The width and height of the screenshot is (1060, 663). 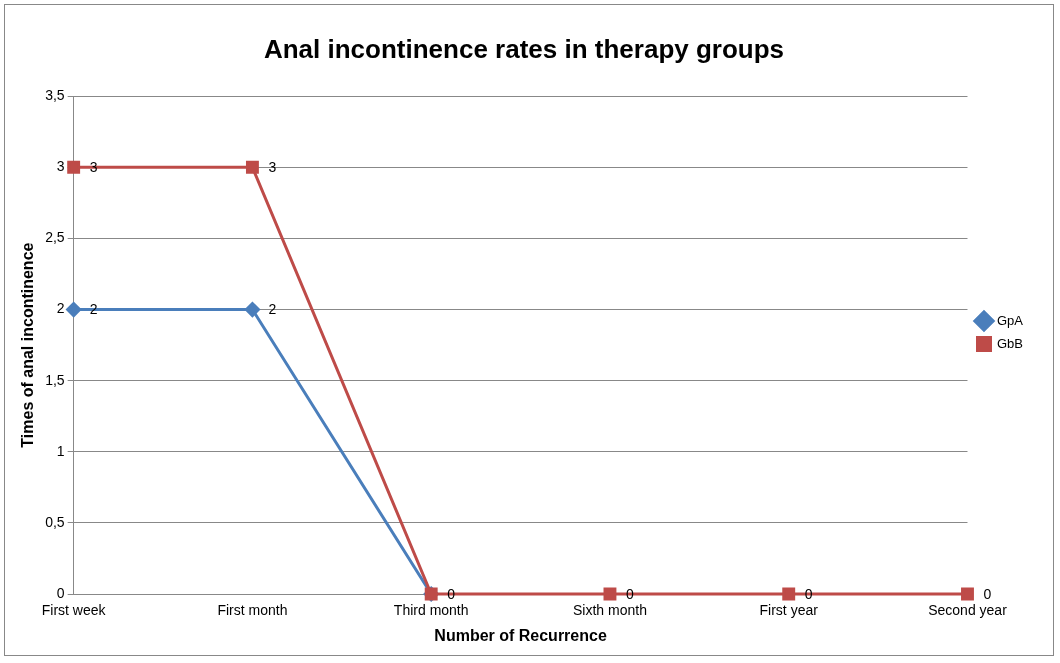 I want to click on y-axis-title: Times of anal incontinence, so click(x=28, y=345).